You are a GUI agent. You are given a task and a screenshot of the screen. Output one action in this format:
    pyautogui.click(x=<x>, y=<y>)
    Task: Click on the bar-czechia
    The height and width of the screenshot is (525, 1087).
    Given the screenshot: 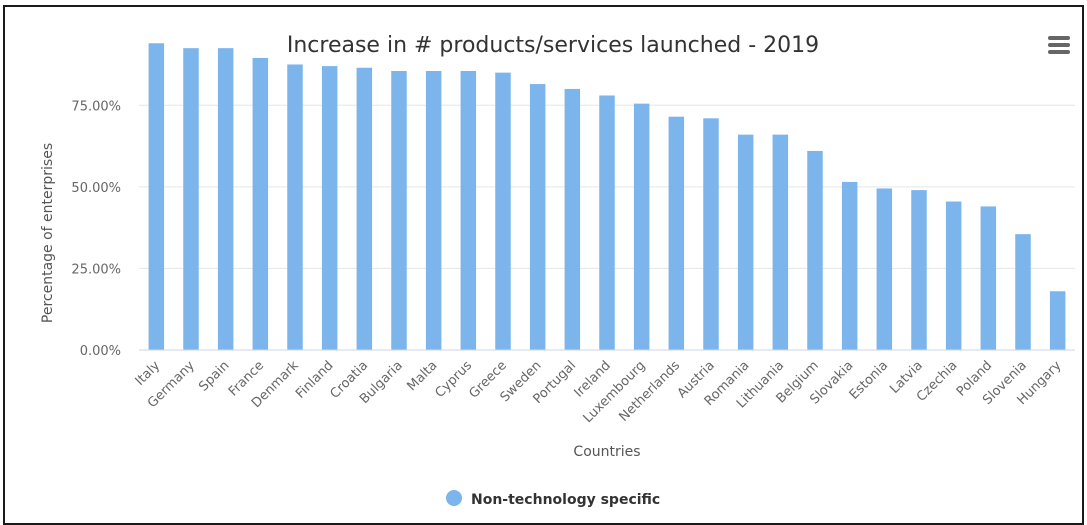 What is the action you would take?
    pyautogui.click(x=953, y=275)
    